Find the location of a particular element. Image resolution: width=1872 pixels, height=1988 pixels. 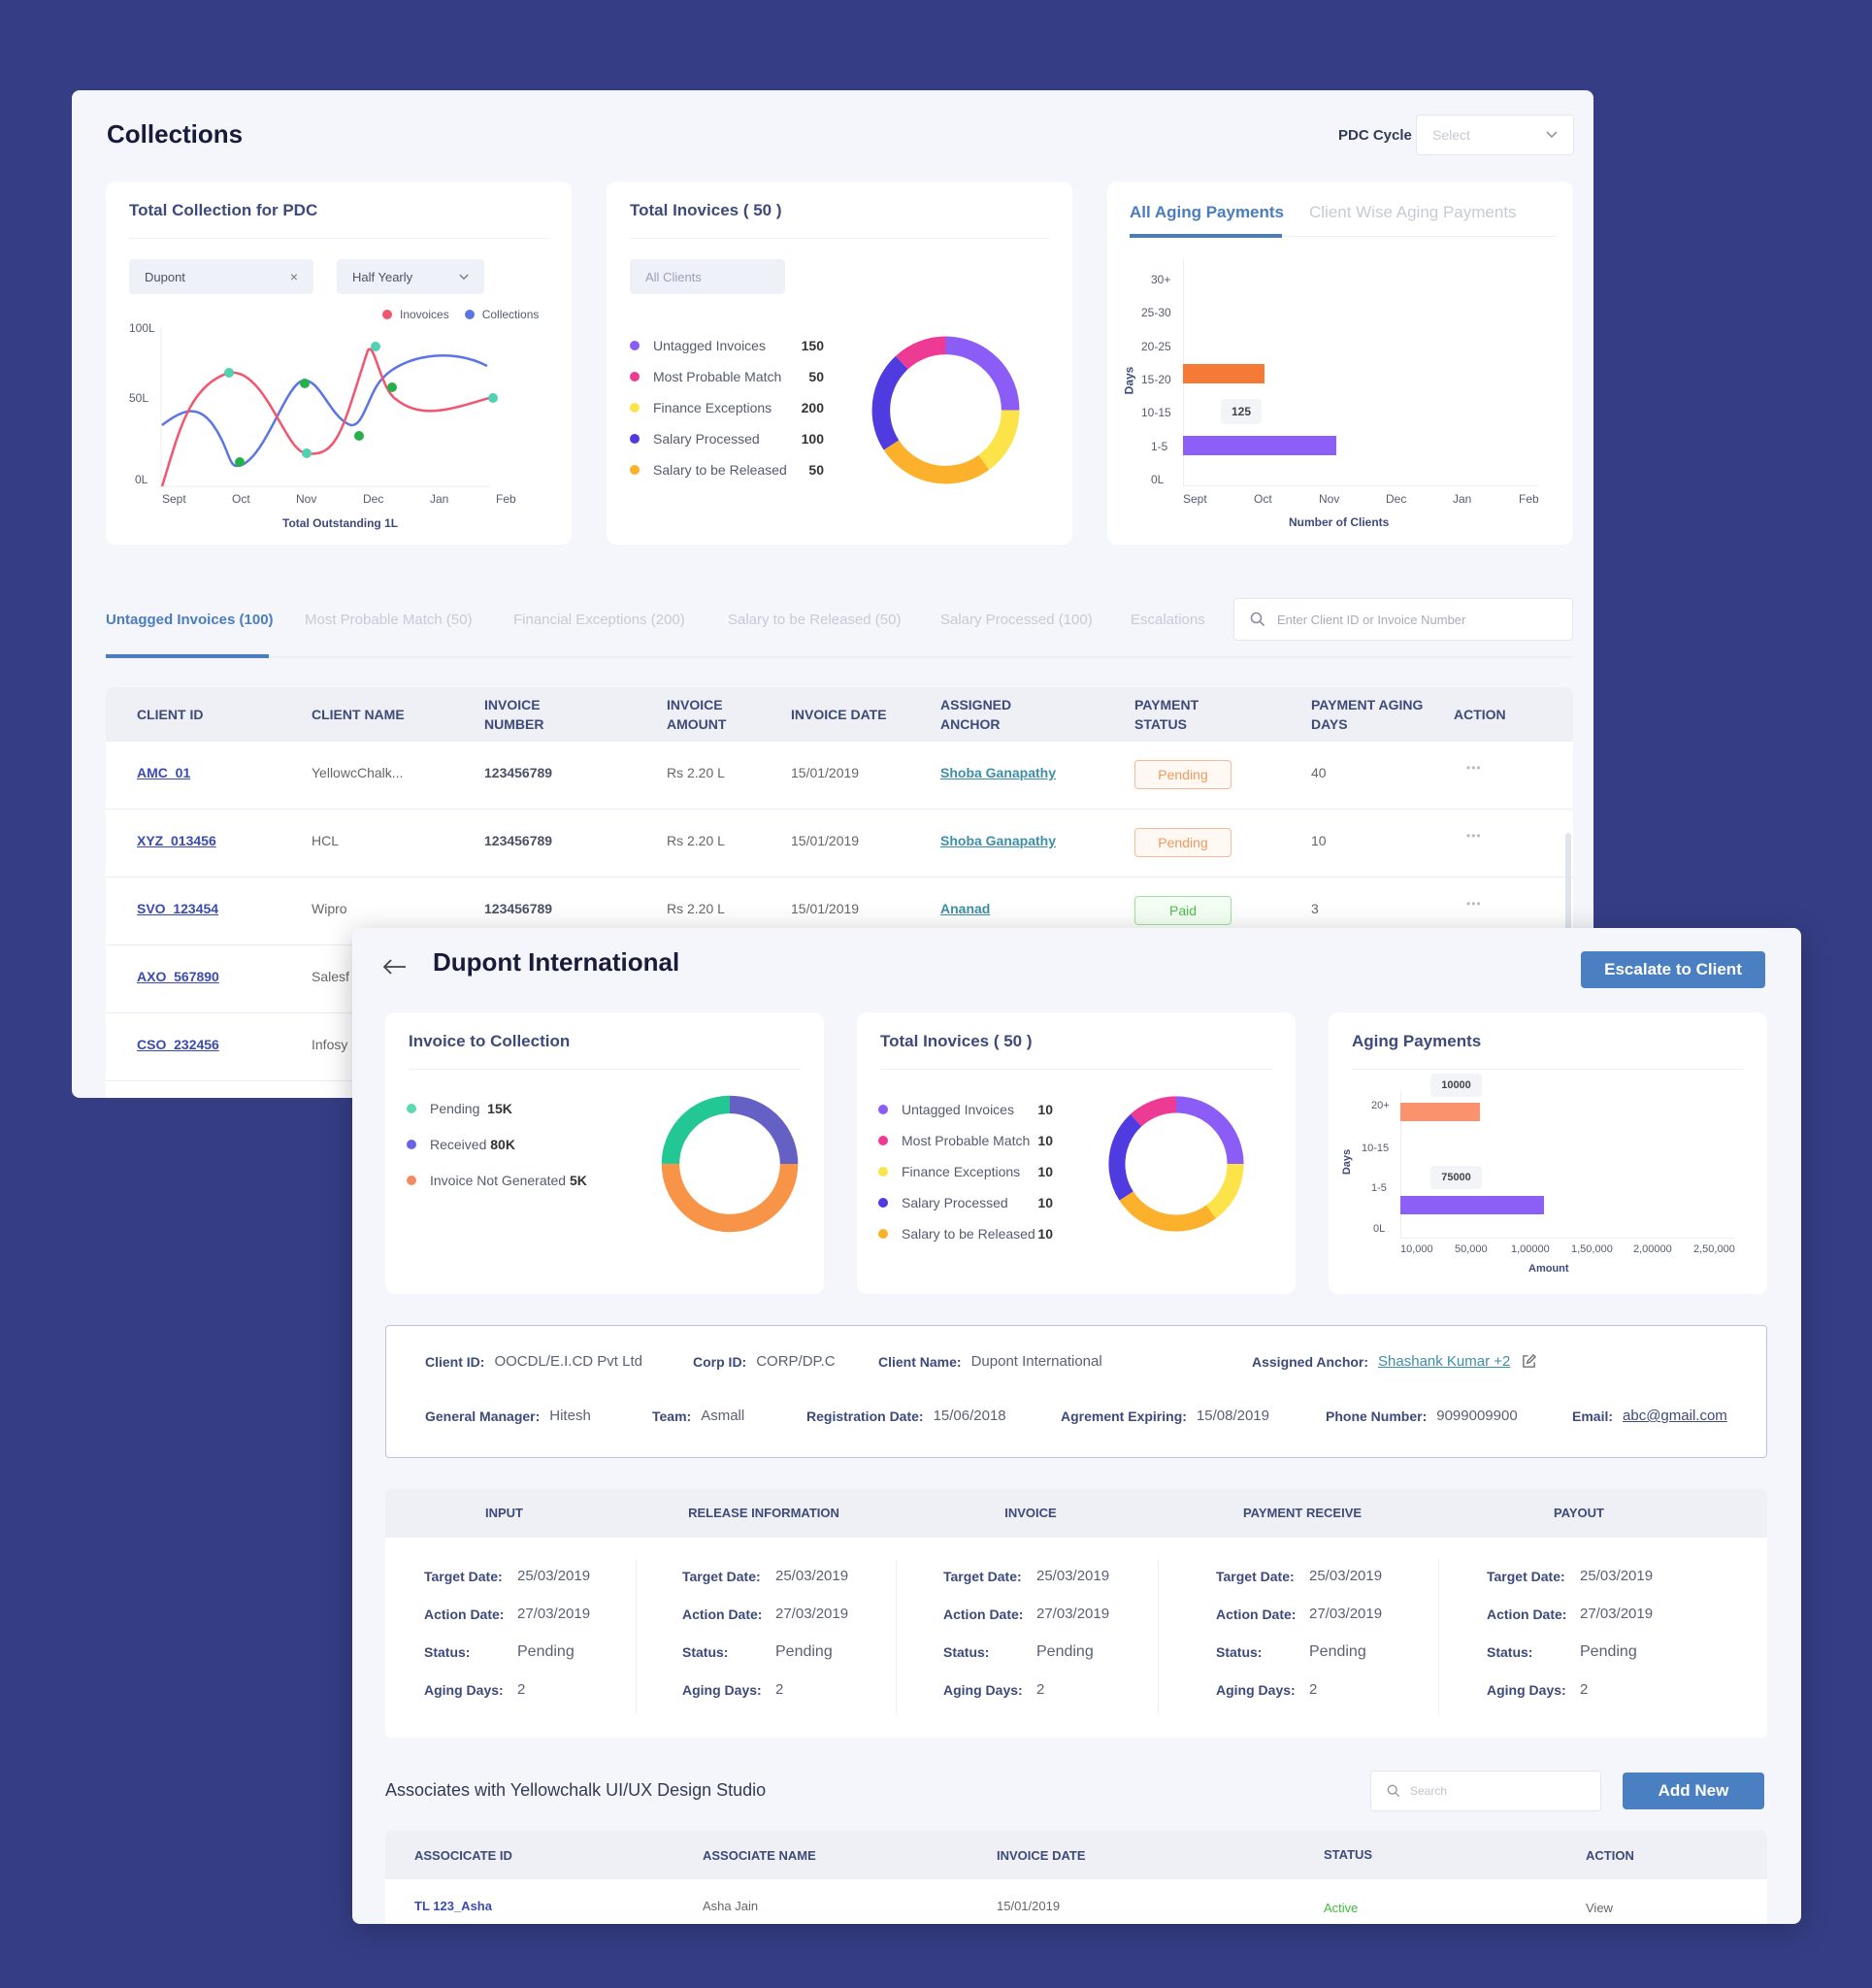

legend-label: Finance Exceptions is located at coordinates (961, 1171).